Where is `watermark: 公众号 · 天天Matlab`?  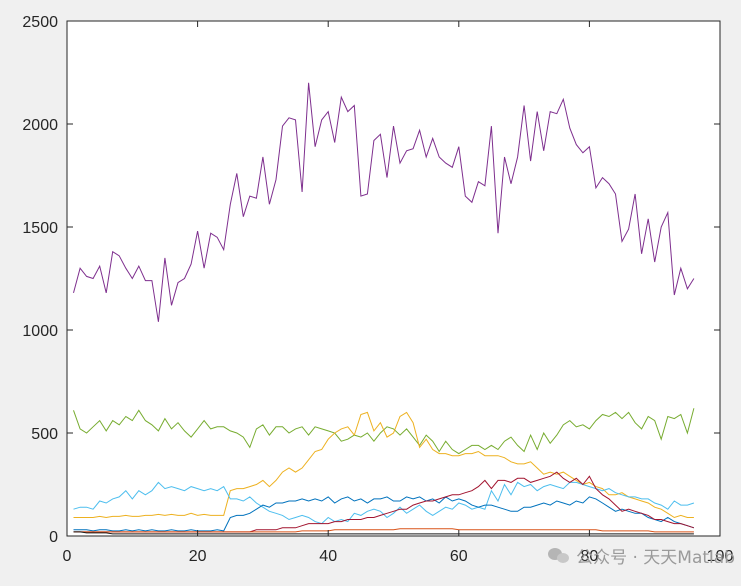 watermark: 公众号 · 天天Matlab is located at coordinates (641, 555).